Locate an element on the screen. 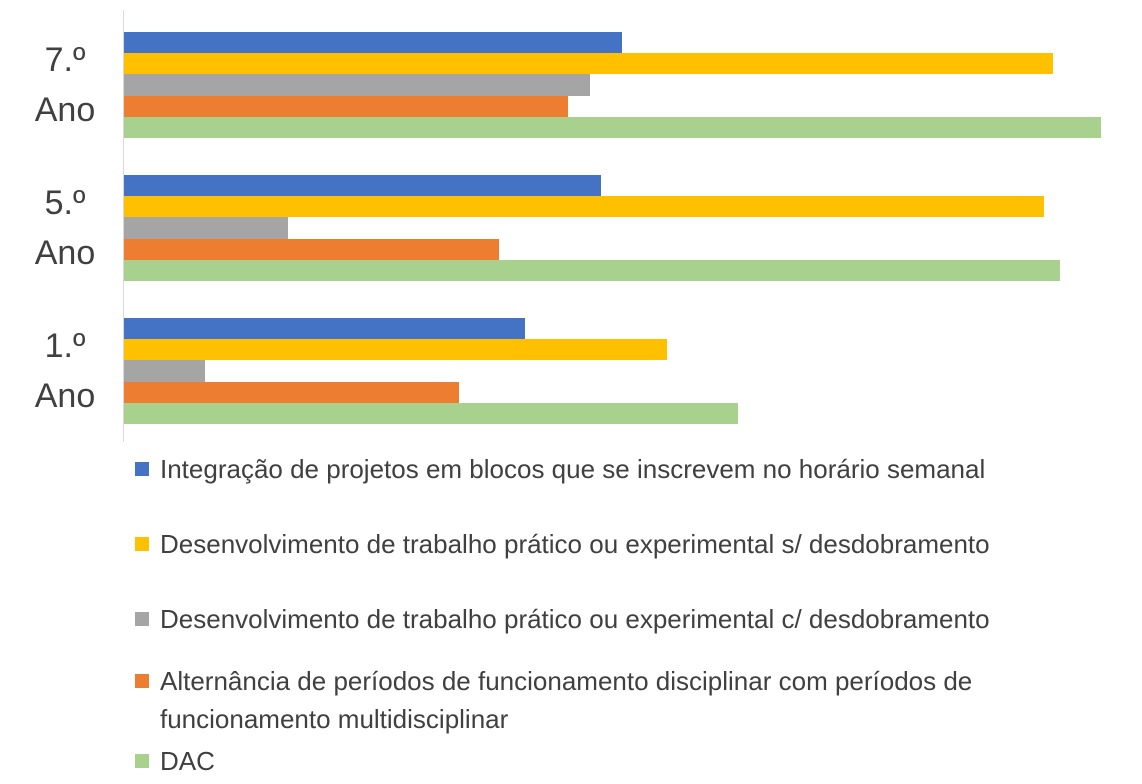 Image resolution: width=1142 pixels, height=784 pixels. legend-label: DAC is located at coordinates (187, 761).